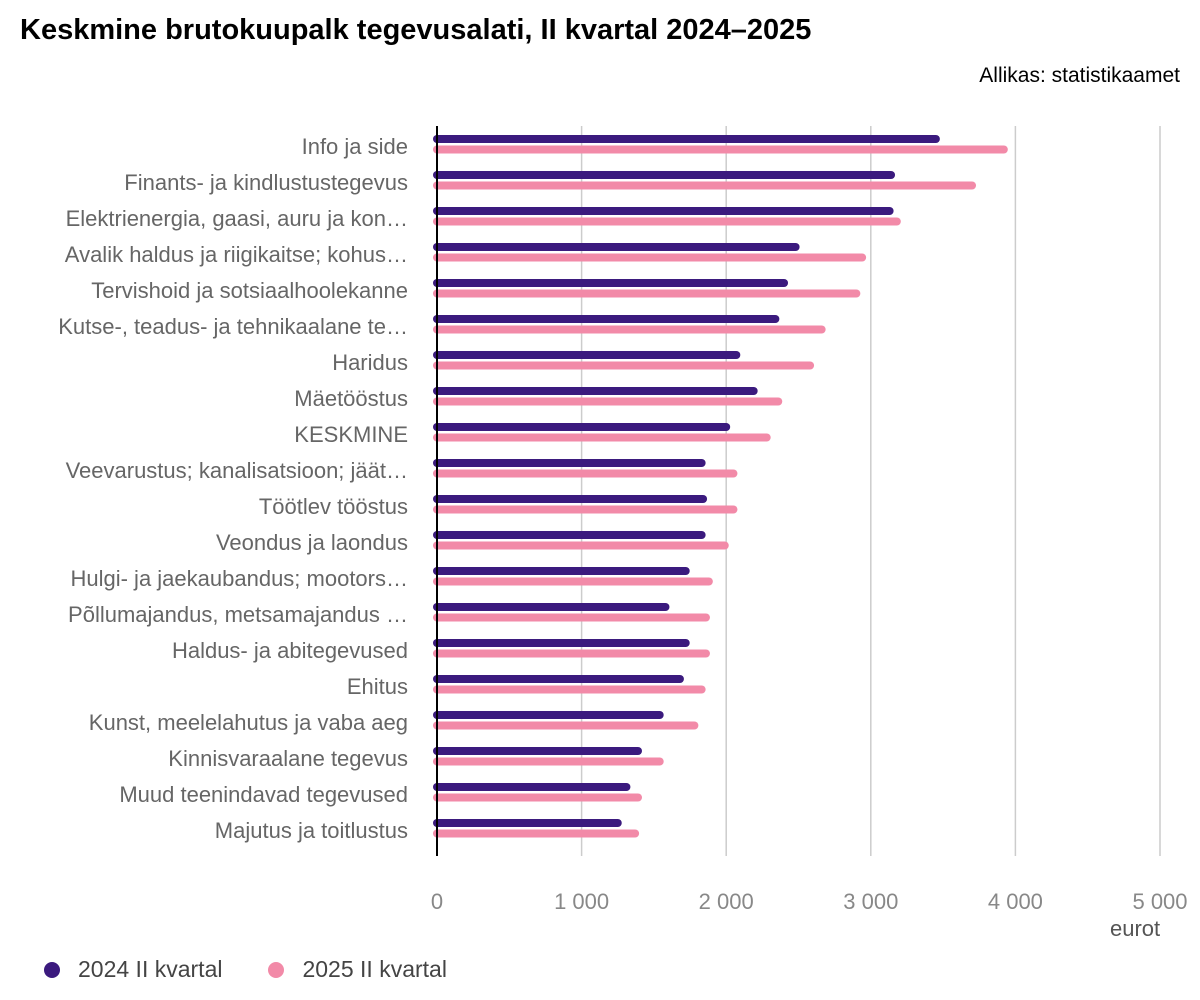 Image resolution: width=1200 pixels, height=1000 pixels. I want to click on category-label: Haridus, so click(370, 362).